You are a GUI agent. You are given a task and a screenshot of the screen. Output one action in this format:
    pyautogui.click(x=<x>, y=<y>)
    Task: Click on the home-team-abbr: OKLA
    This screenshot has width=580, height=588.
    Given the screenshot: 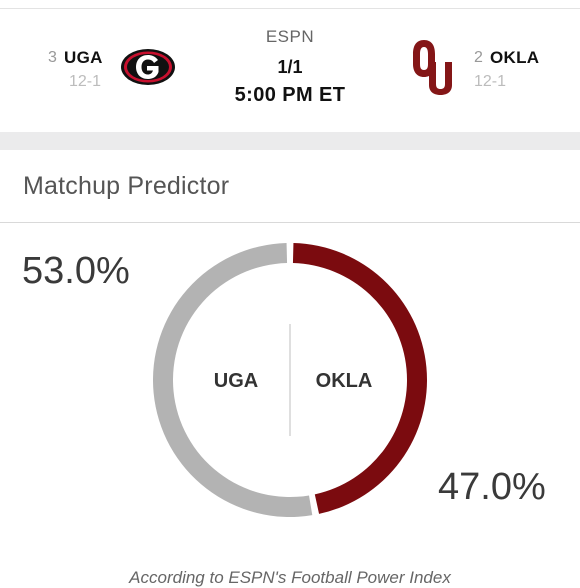 What is the action you would take?
    pyautogui.click(x=515, y=57)
    